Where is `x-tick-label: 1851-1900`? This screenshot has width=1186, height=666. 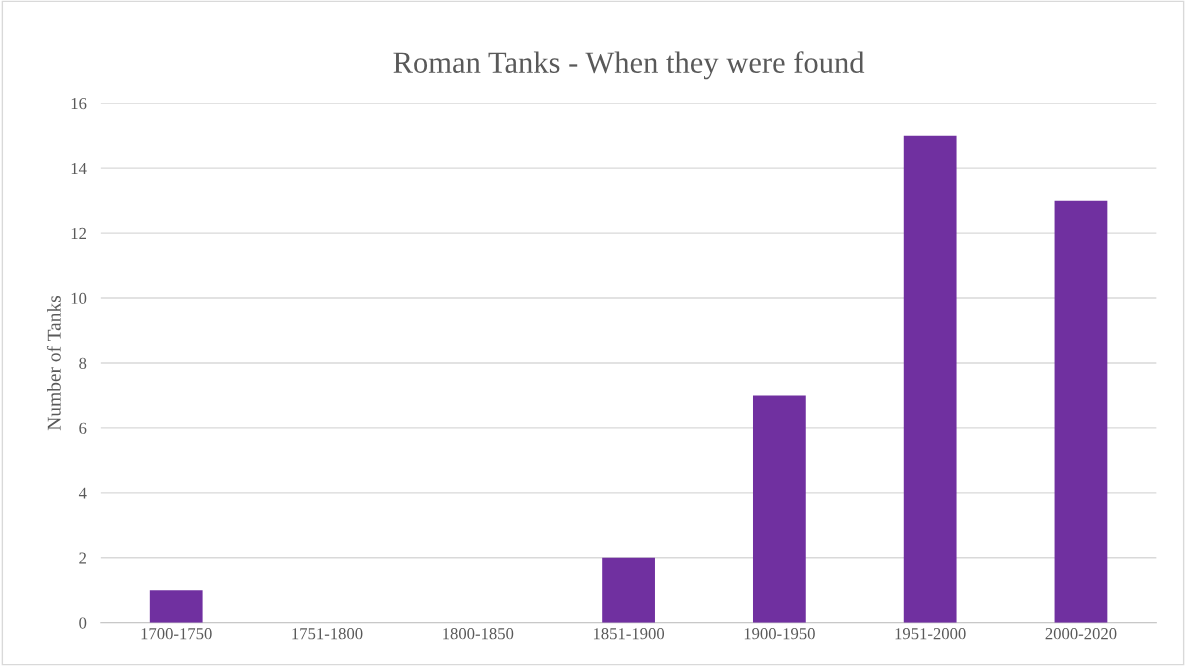
x-tick-label: 1851-1900 is located at coordinates (629, 634).